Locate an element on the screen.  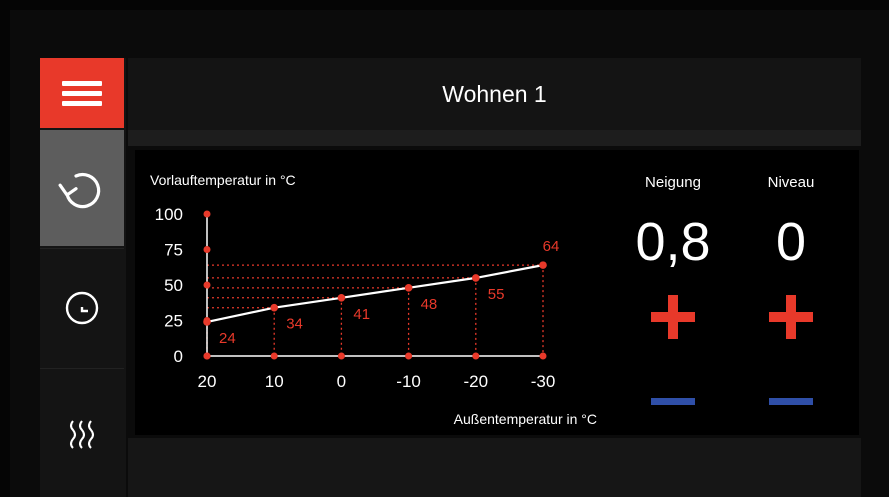
data-label: 48 is located at coordinates (429, 304).